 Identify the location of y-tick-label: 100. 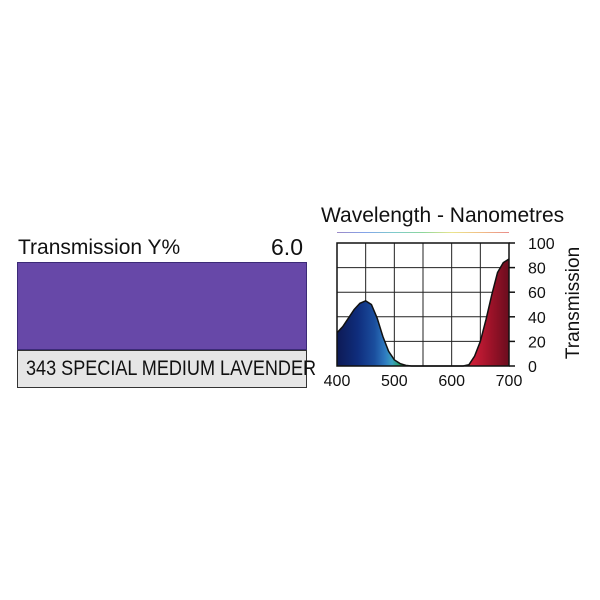
(541, 244).